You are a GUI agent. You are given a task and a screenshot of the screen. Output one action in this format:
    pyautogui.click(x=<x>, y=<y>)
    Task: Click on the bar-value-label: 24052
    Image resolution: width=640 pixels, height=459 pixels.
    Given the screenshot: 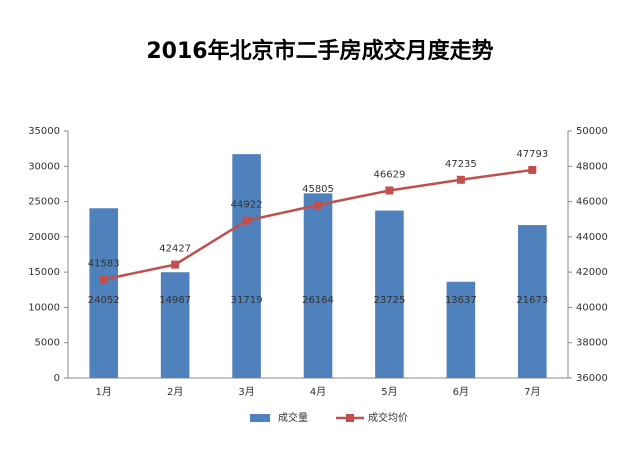 What is the action you would take?
    pyautogui.click(x=104, y=300)
    